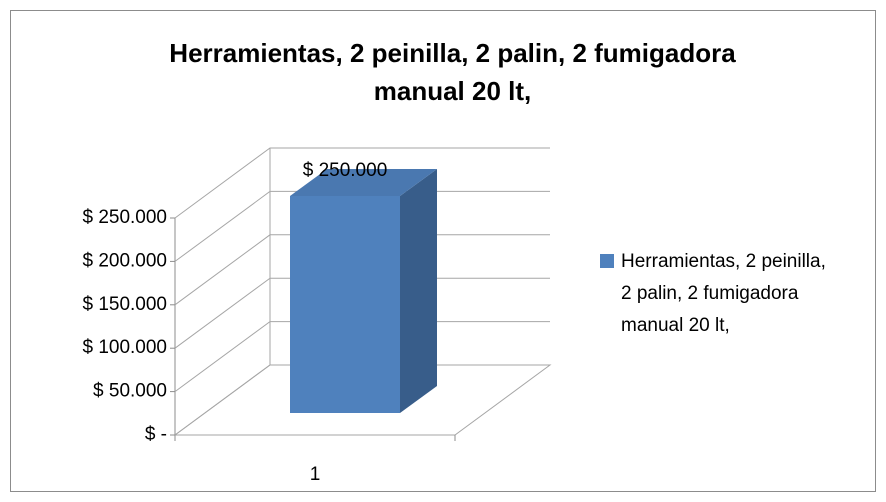  Describe the element at coordinates (315, 474) in the screenshot. I see `x-tick-label: 1` at that location.